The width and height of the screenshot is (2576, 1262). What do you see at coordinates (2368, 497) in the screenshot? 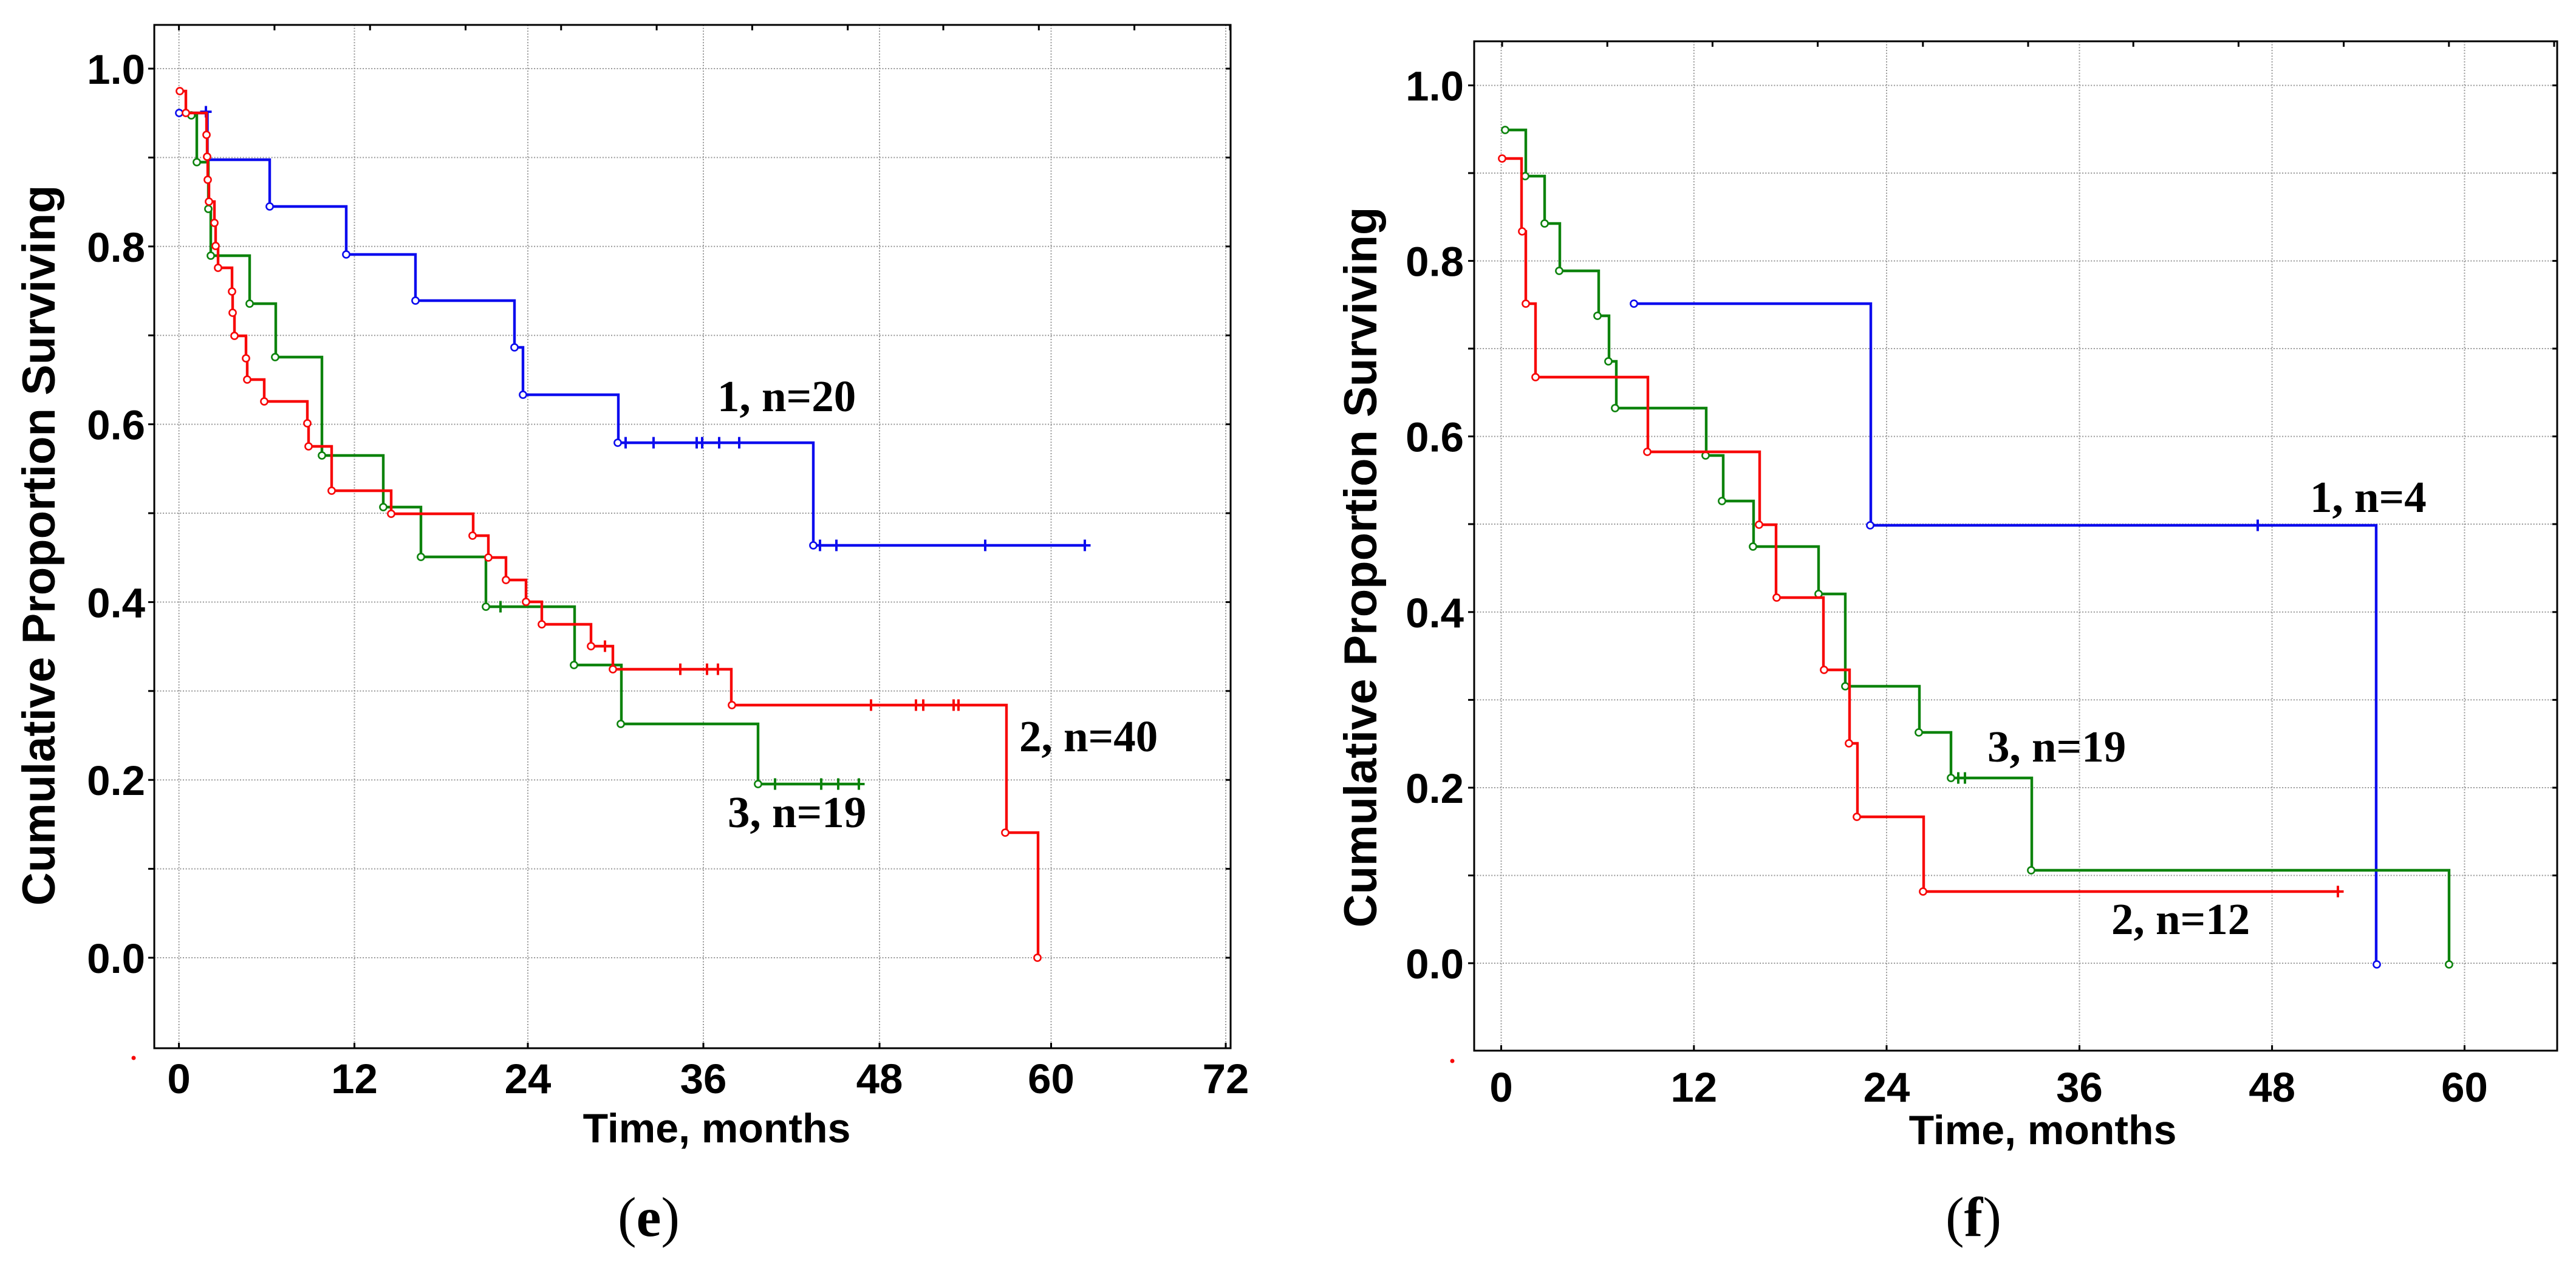
I see `svg-text: 1, n=4` at bounding box center [2368, 497].